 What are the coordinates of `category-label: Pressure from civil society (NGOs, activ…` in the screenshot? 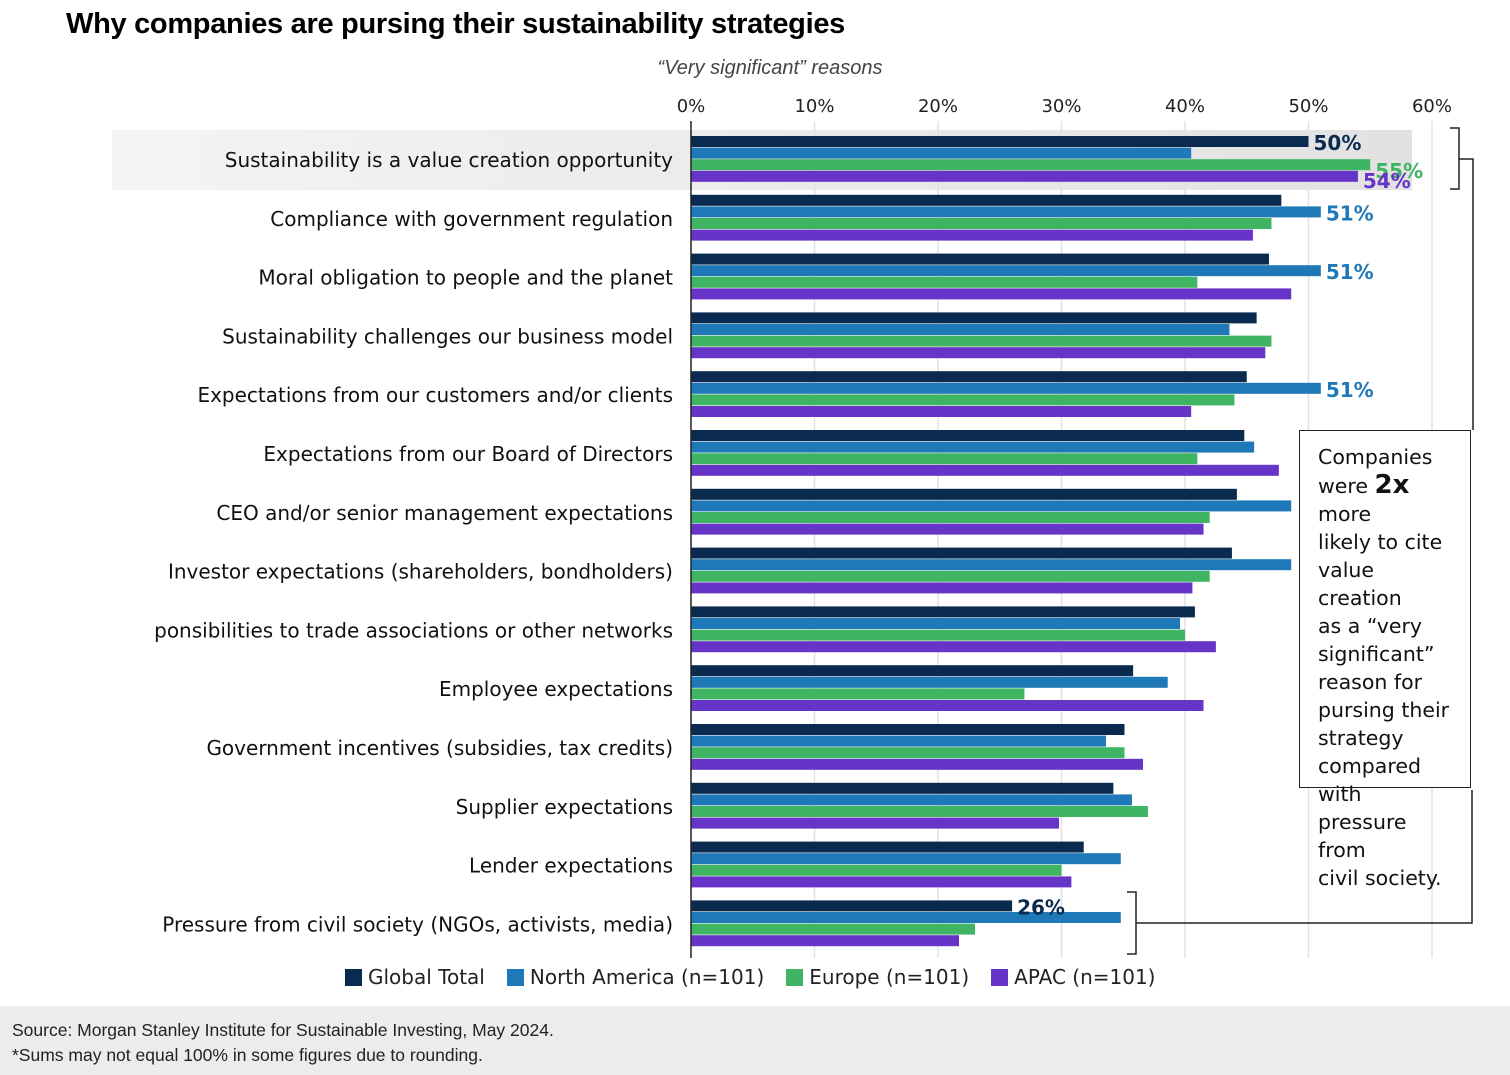 It's located at (417, 924).